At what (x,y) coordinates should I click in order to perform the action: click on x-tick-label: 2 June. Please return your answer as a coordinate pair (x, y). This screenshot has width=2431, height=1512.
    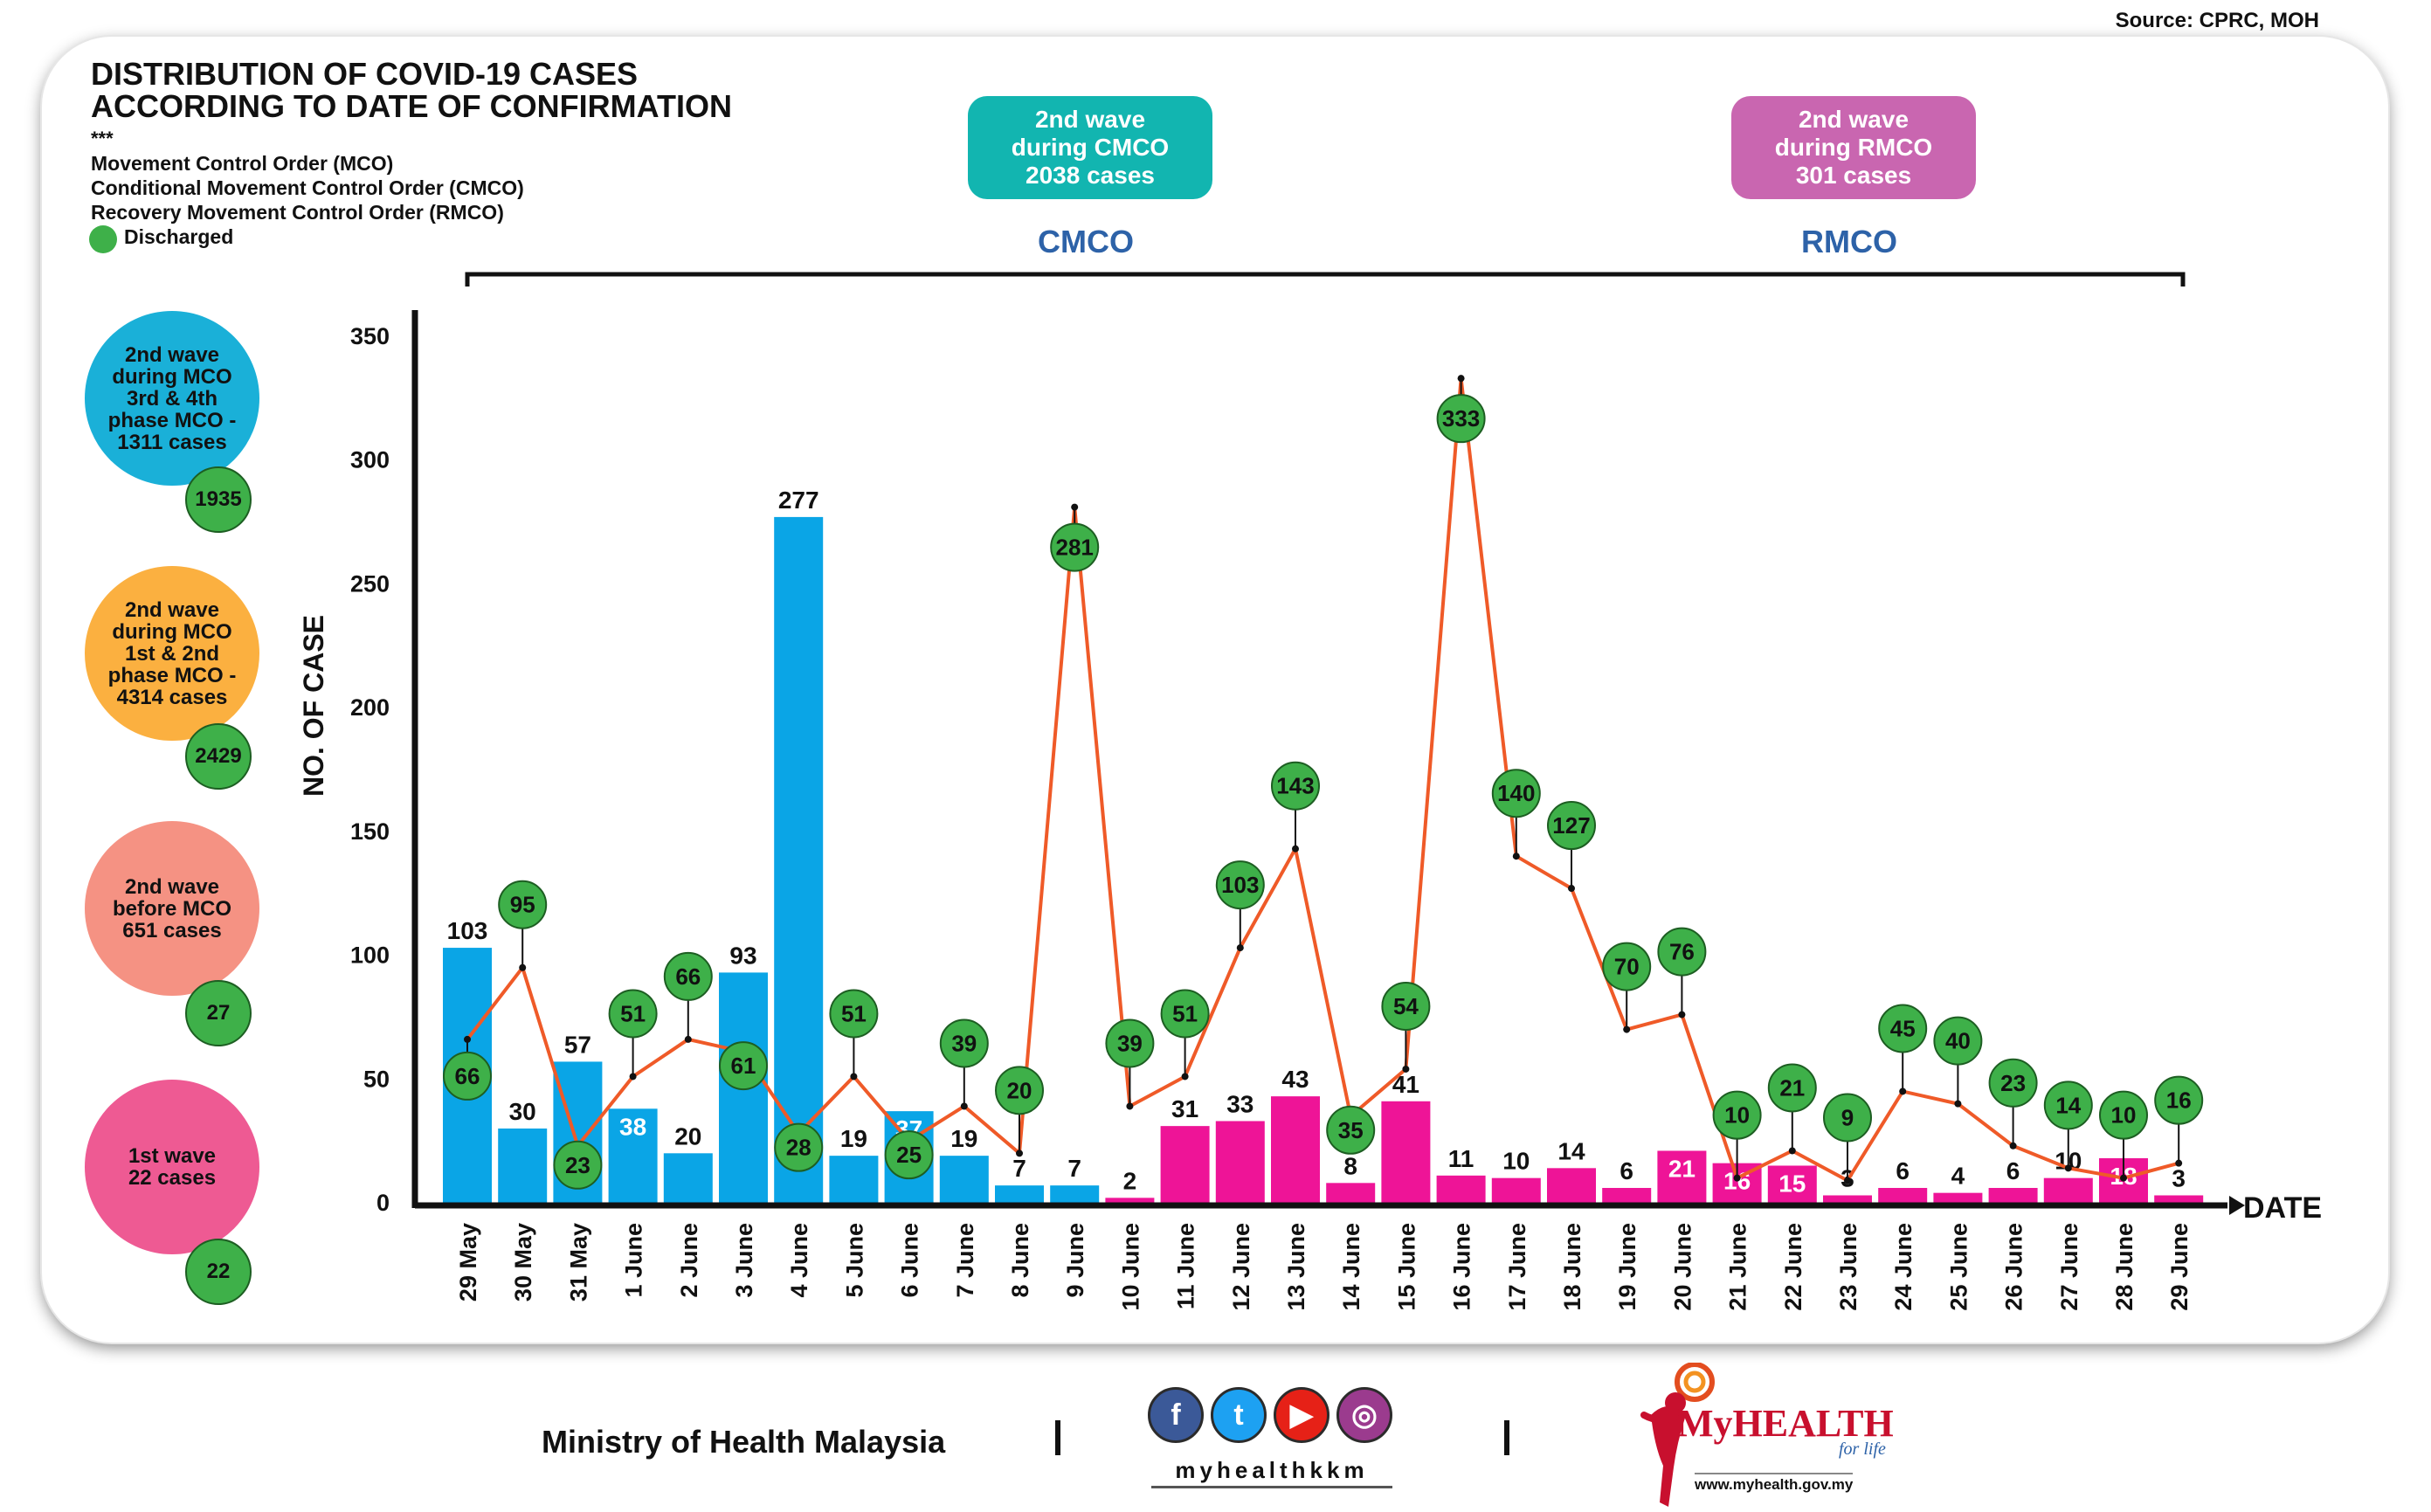
    Looking at the image, I should click on (689, 1260).